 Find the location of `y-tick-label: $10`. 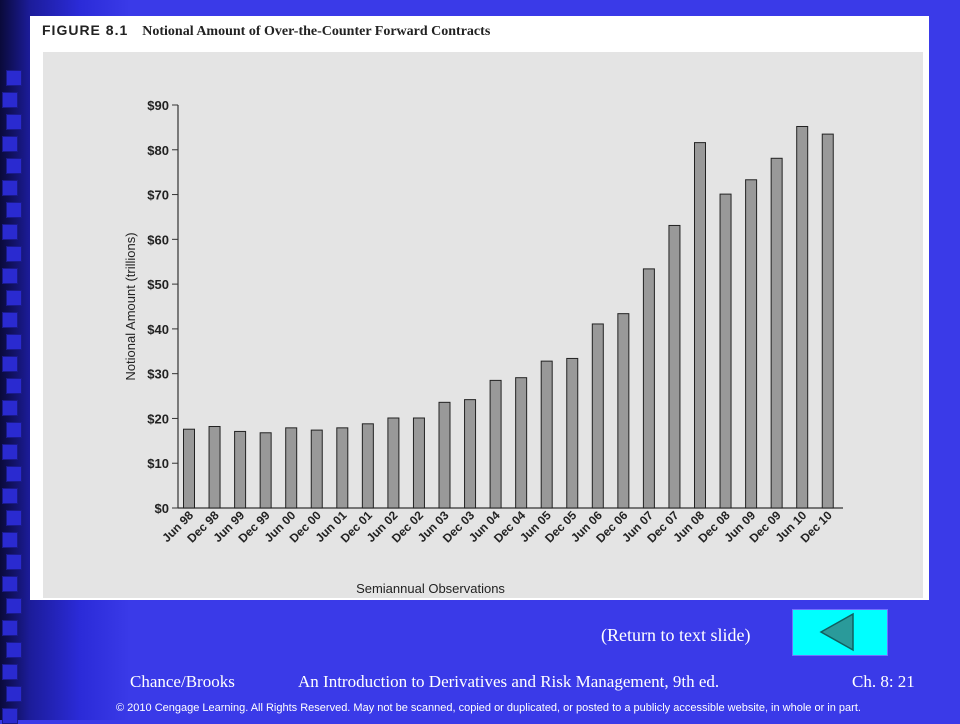

y-tick-label: $10 is located at coordinates (158, 463).